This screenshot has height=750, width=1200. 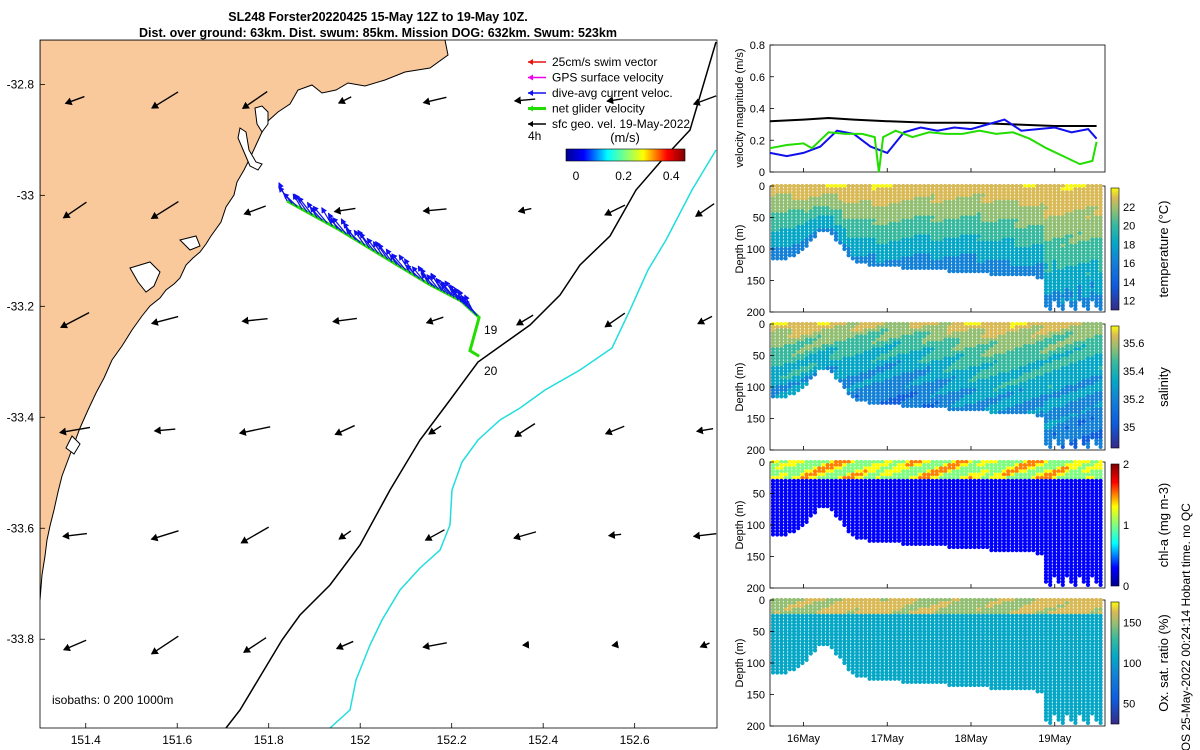 I want to click on map-x-tick-label: 152, so click(x=360, y=740).